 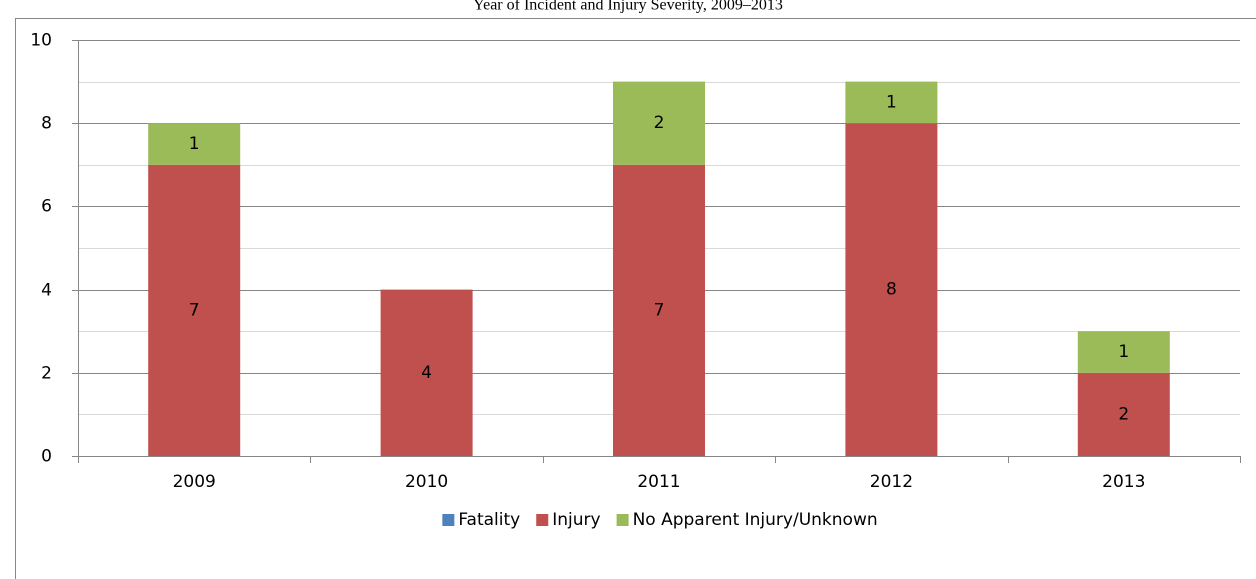 What do you see at coordinates (46, 457) in the screenshot?
I see `y-tick-label: 0` at bounding box center [46, 457].